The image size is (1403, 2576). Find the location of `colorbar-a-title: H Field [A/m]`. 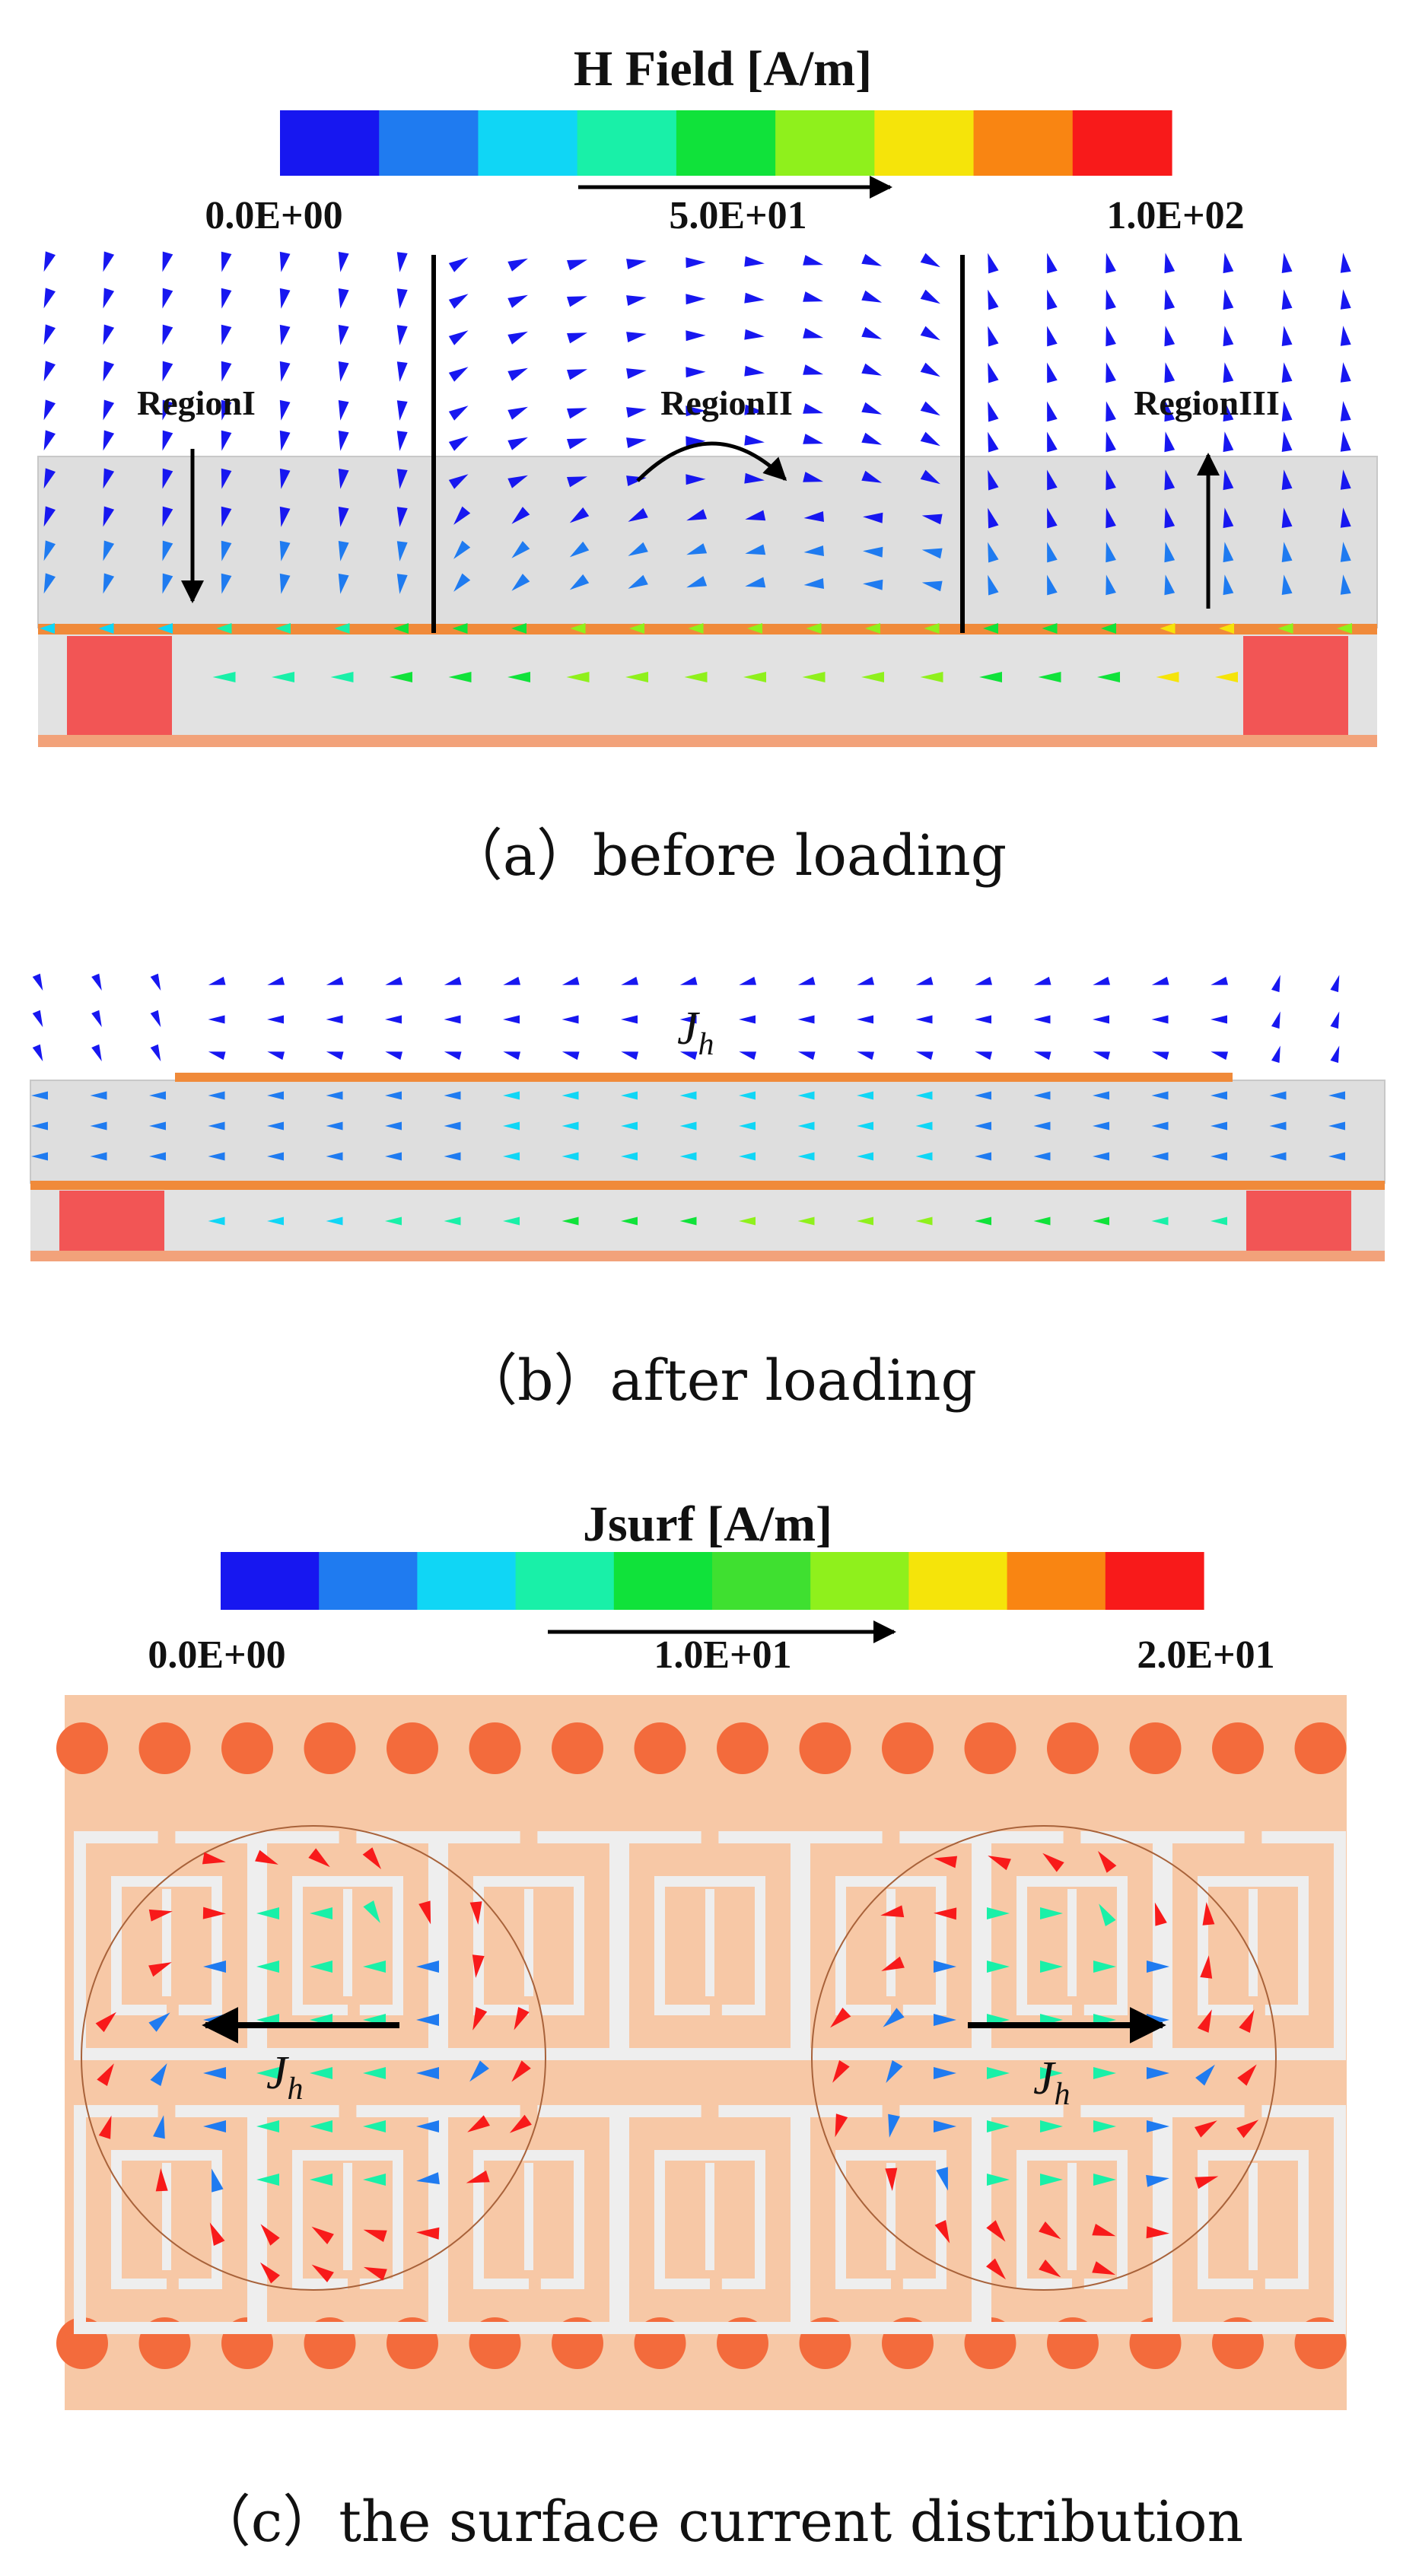

colorbar-a-title: H Field [A/m] is located at coordinates (723, 69).